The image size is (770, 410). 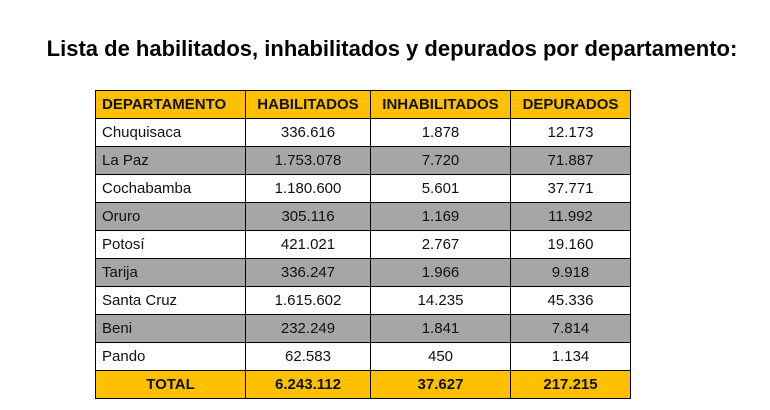 What do you see at coordinates (170, 188) in the screenshot?
I see `cell-departamento: Cochabamba` at bounding box center [170, 188].